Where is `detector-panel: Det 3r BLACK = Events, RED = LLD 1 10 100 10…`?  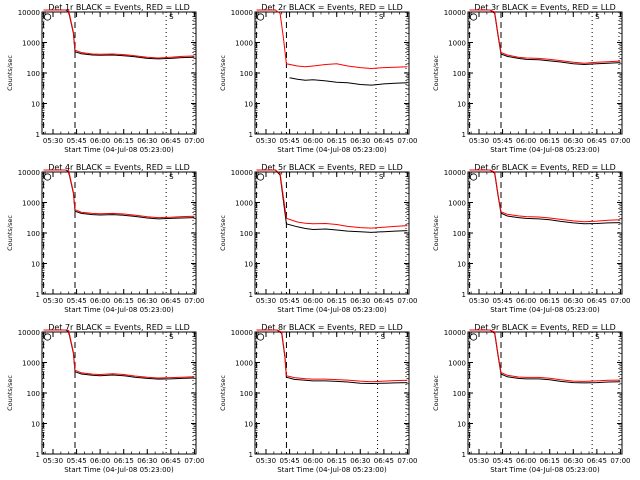
detector-panel: Det 3r BLACK = Events, RED = LLD 1 10 100 10… is located at coordinates (531, 78).